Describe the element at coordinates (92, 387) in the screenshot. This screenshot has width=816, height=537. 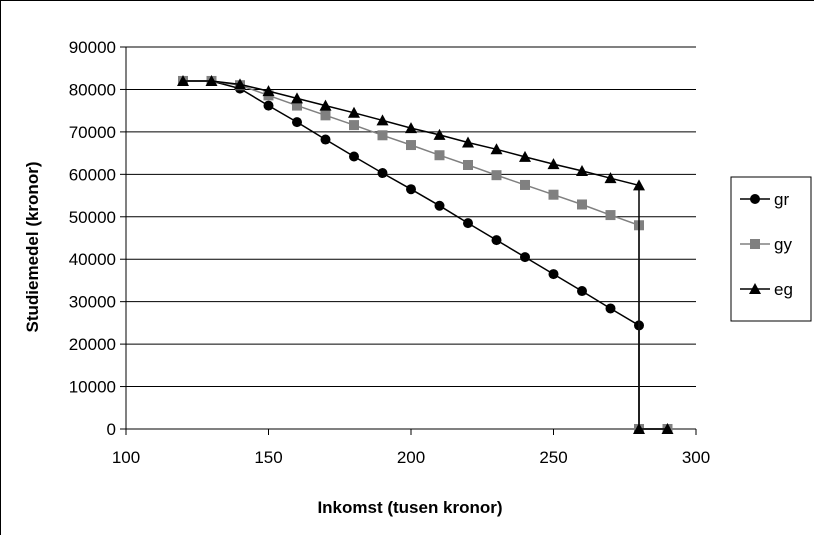
I see `y-tick-label: 10000` at that location.